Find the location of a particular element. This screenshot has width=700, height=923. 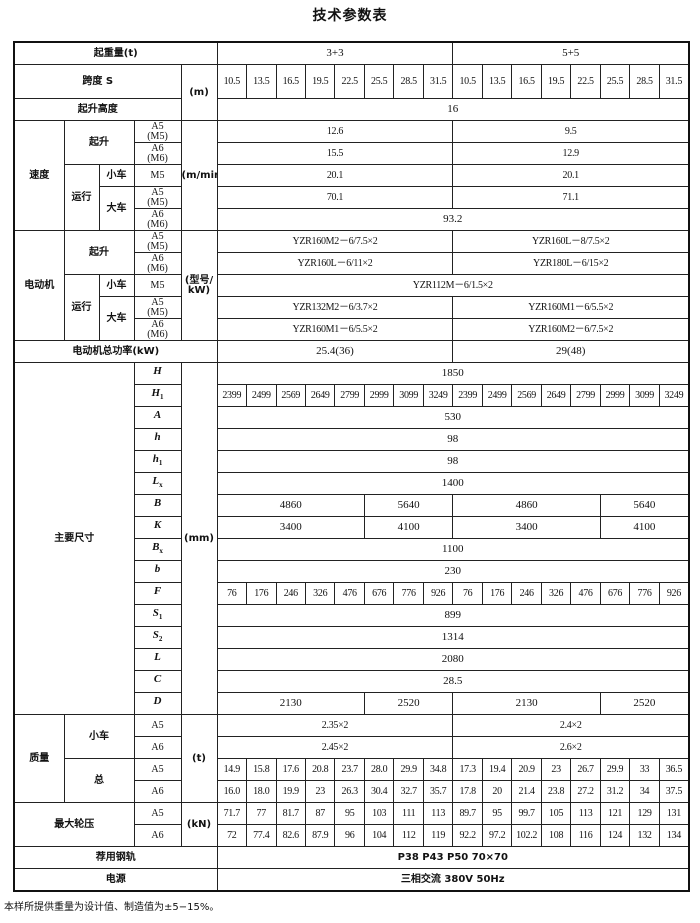

dimension-symbol: S2 is located at coordinates (157, 637).